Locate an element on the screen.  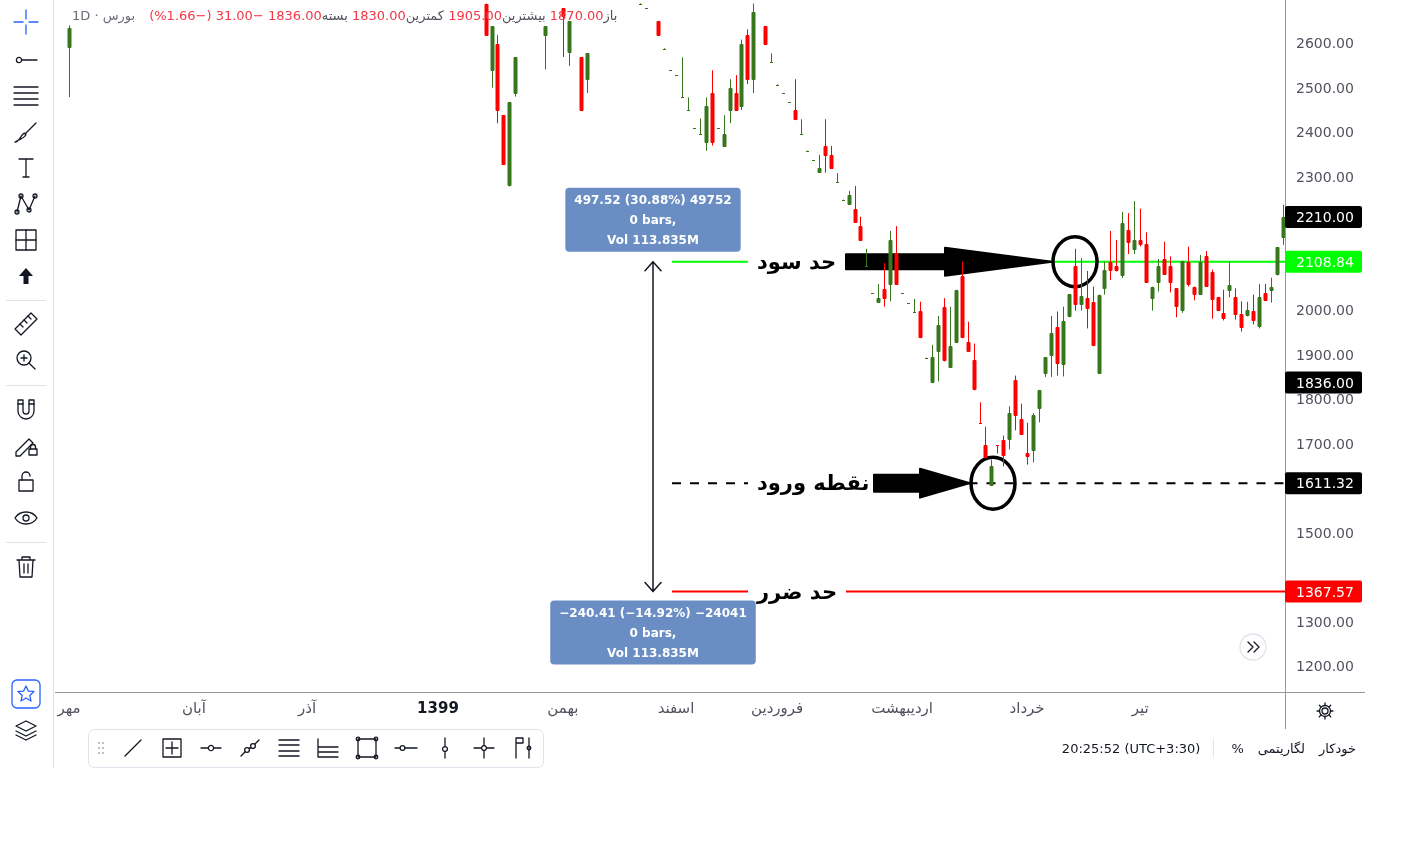
x-tick-label: آذر is located at coordinates (306, 708).